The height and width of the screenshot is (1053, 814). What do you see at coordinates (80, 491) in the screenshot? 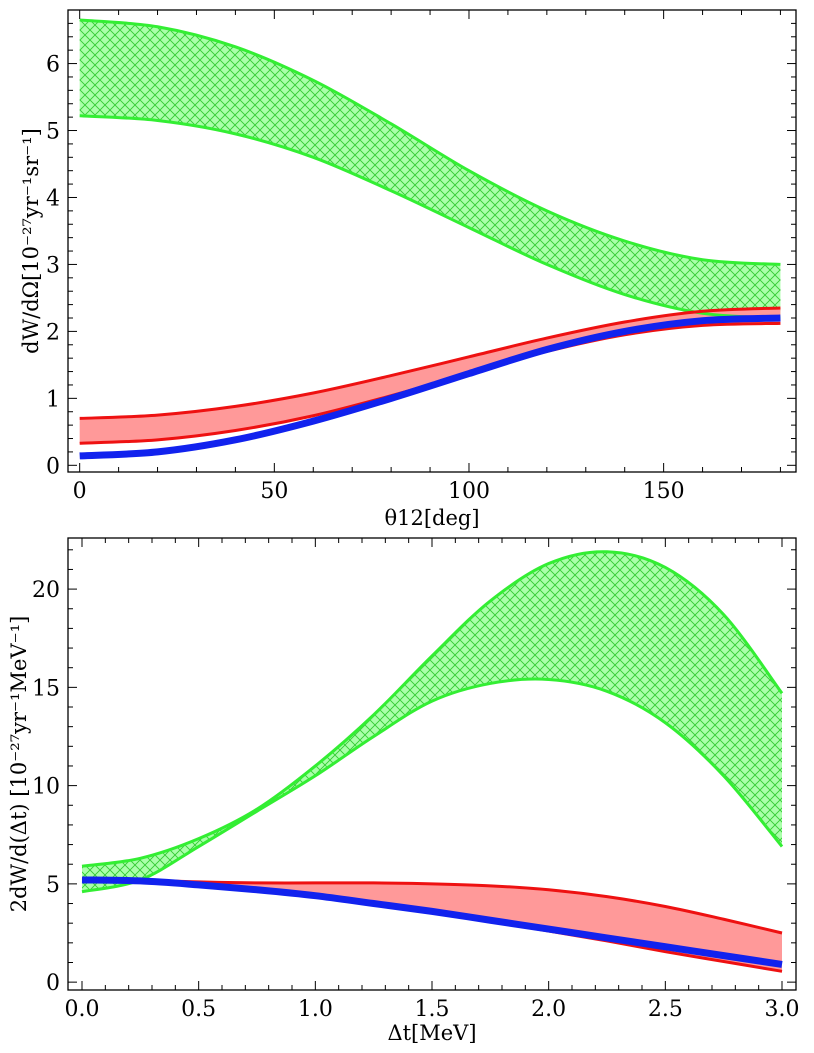
I see `top-x-tick-label: 0` at bounding box center [80, 491].